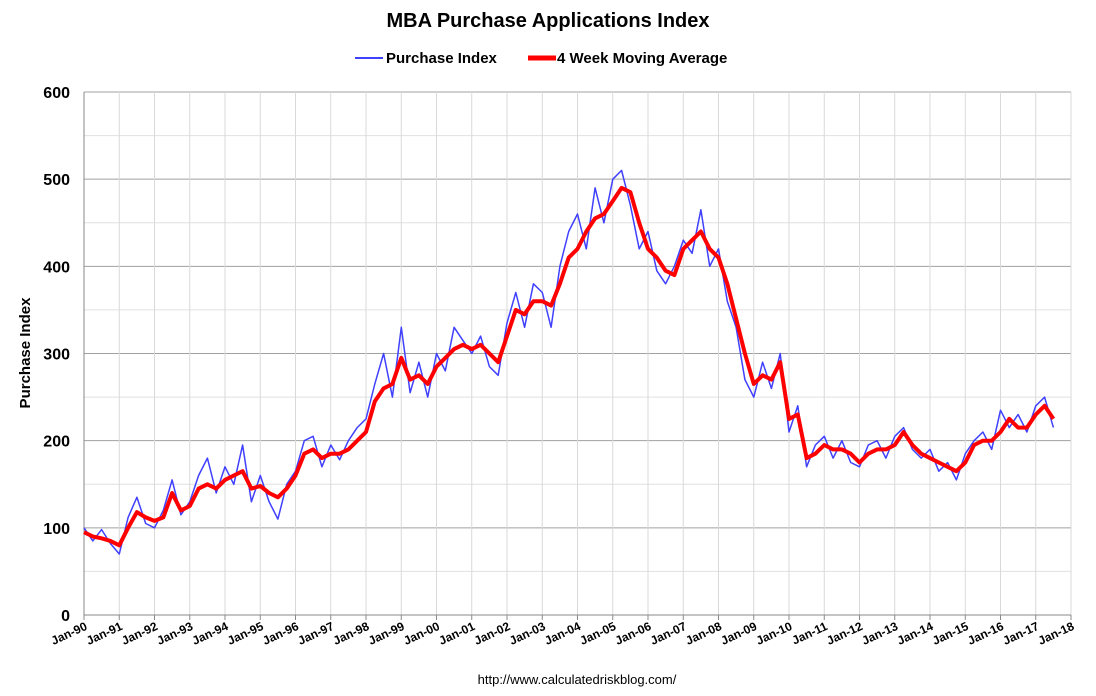  What do you see at coordinates (351, 633) in the screenshot?
I see `x-tick-label: Jan-98` at bounding box center [351, 633].